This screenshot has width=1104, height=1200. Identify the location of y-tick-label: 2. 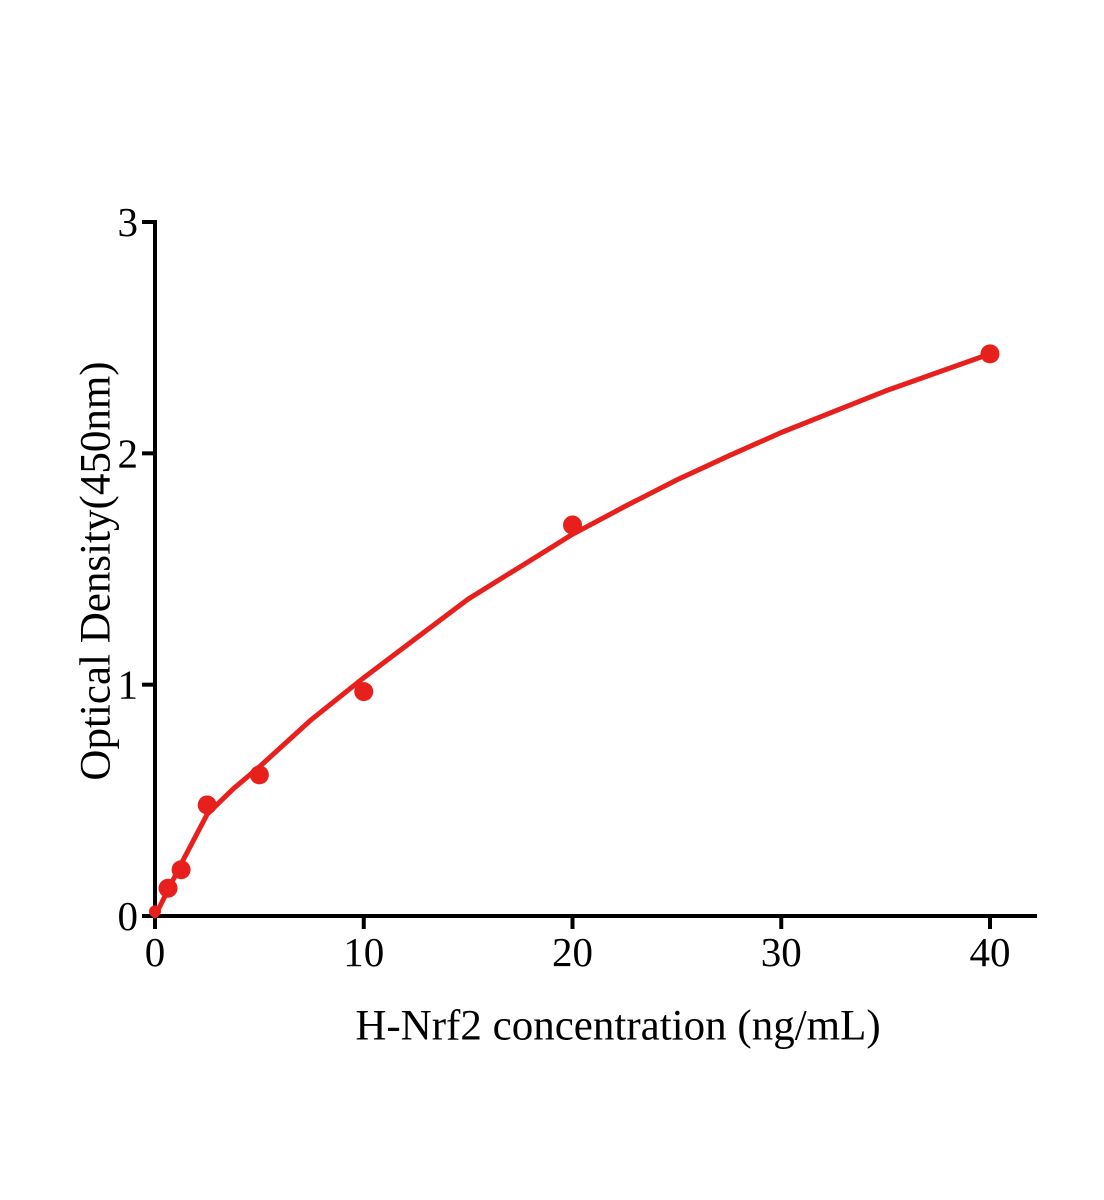
(128, 453).